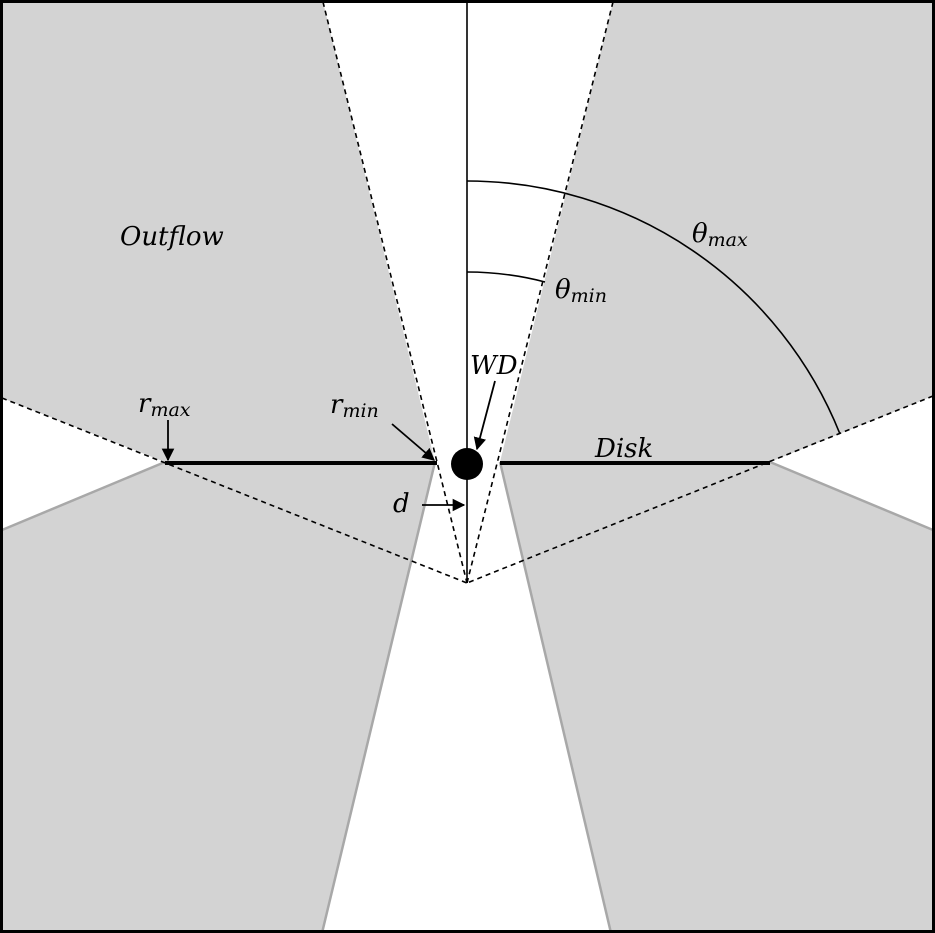 This screenshot has width=935, height=933. I want to click on cone-inner-right, so click(540, 292).